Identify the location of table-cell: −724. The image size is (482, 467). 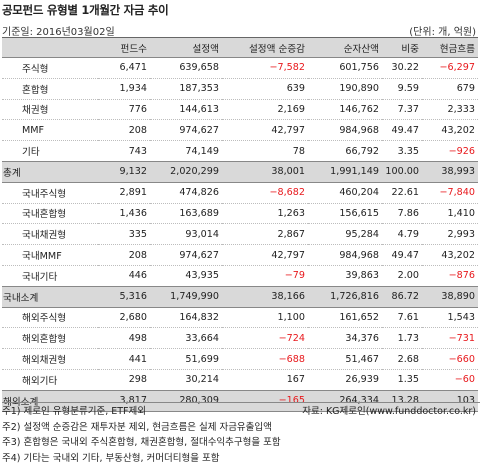
(265, 338).